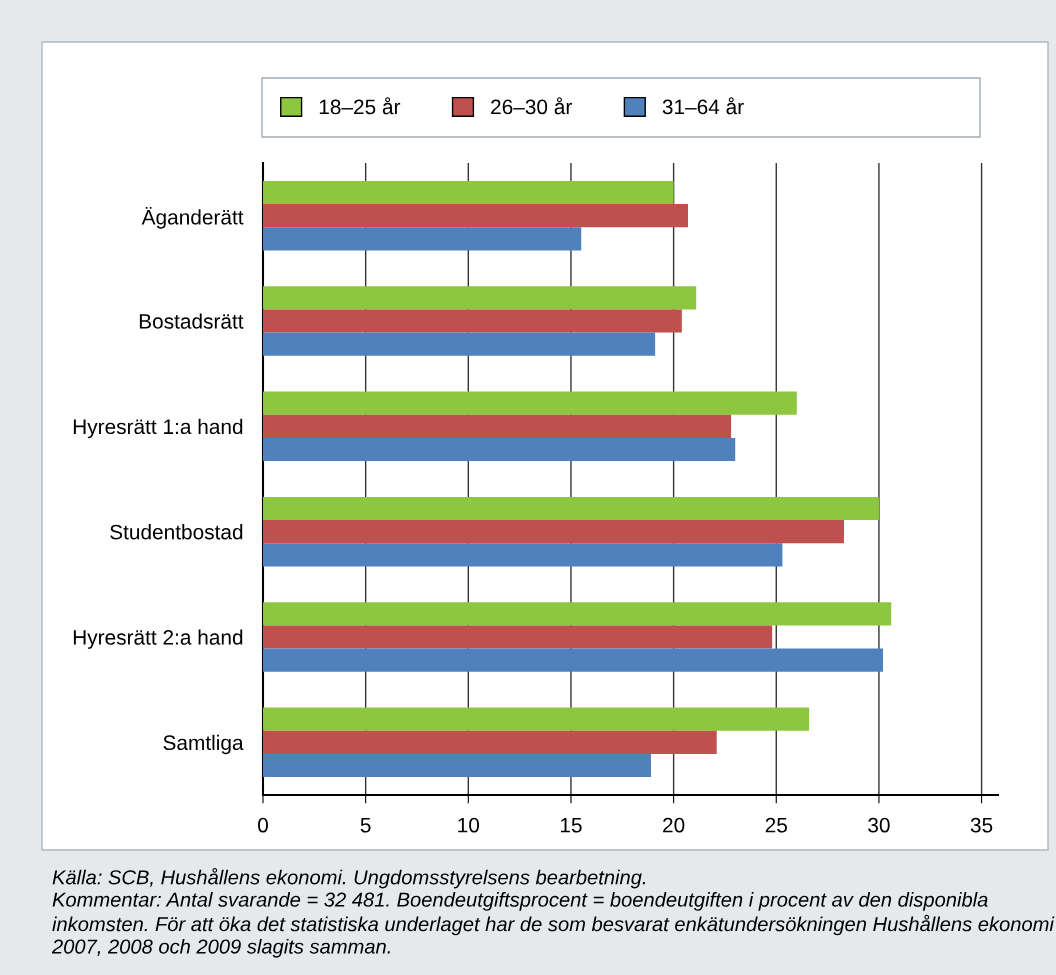  Describe the element at coordinates (703, 106) in the screenshot. I see `legend-label: 31–64 år` at that location.